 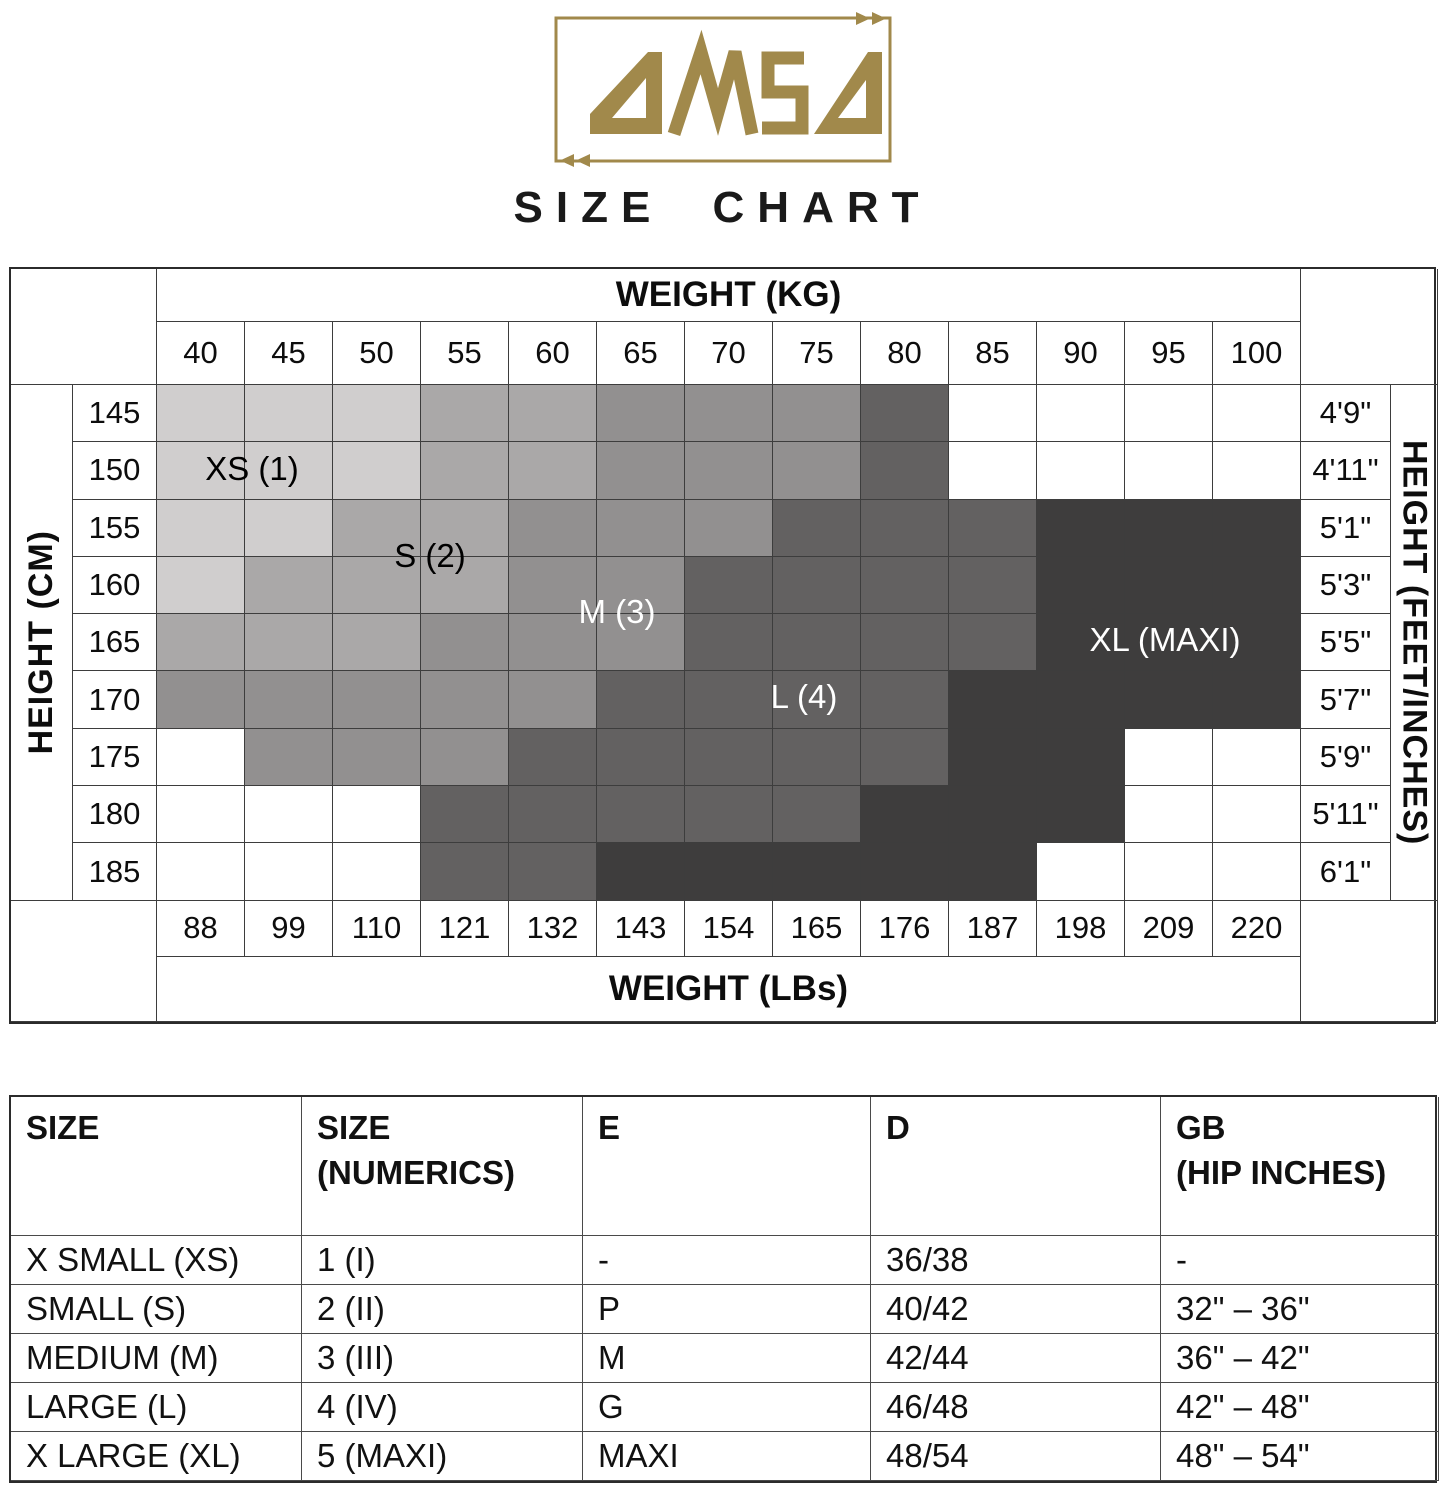 What do you see at coordinates (1346, 757) in the screenshot?
I see `height-ft-value: 5'9"` at bounding box center [1346, 757].